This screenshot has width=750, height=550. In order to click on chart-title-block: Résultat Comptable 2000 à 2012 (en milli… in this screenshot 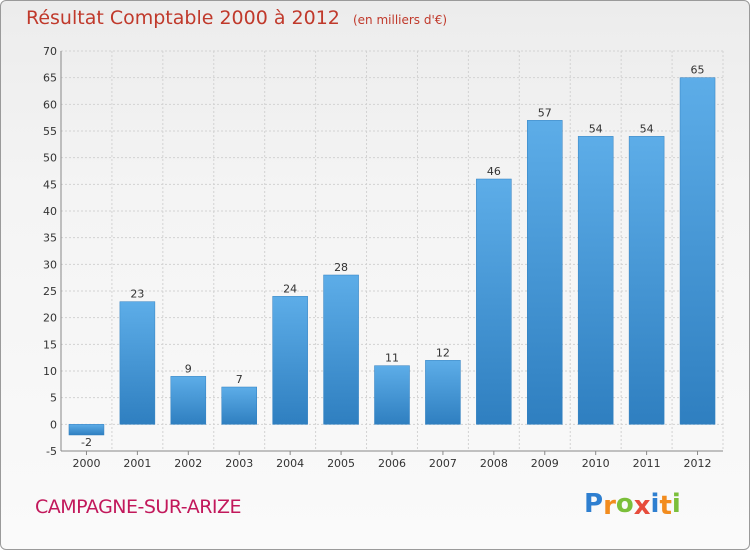, I will do `click(236, 18)`.